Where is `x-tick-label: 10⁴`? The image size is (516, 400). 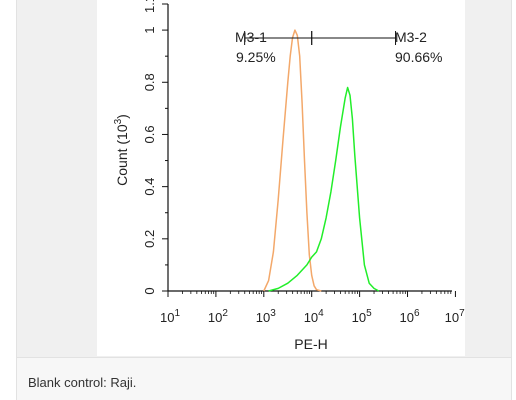 x-tick-label: 10⁴ is located at coordinates (314, 316).